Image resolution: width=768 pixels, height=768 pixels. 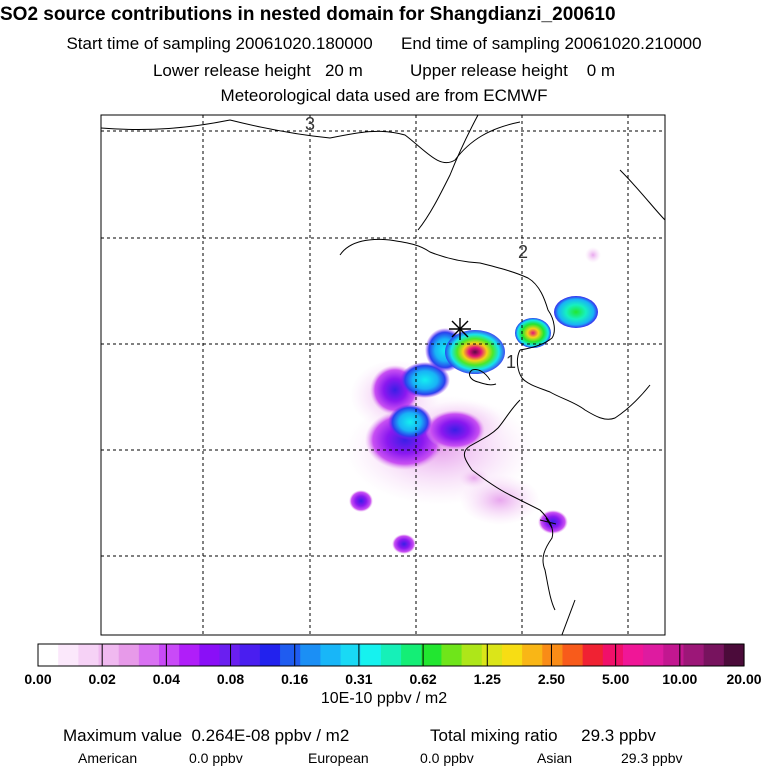 What do you see at coordinates (744, 679) in the screenshot?
I see `colorbar-tick-label: 20.00` at bounding box center [744, 679].